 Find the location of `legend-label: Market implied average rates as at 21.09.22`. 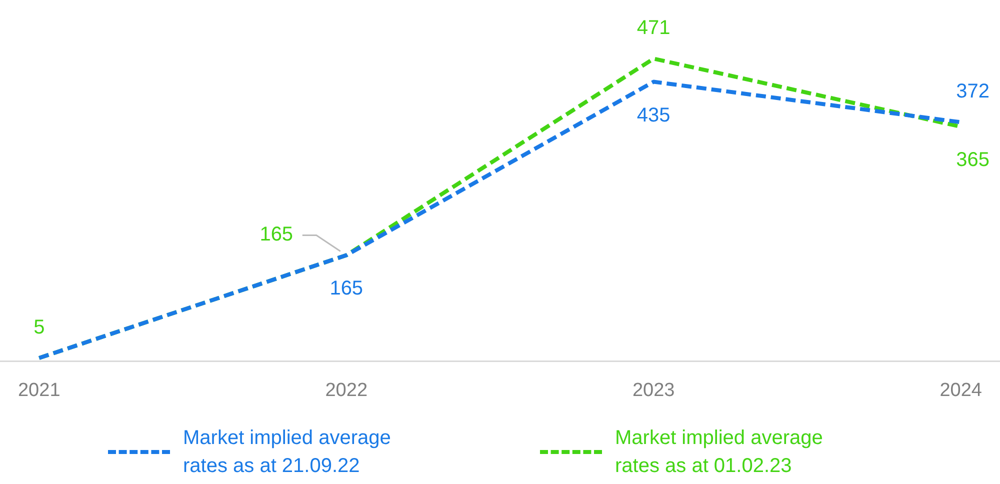

legend-label: Market implied average rates as at 21.09.22 is located at coordinates (287, 452).